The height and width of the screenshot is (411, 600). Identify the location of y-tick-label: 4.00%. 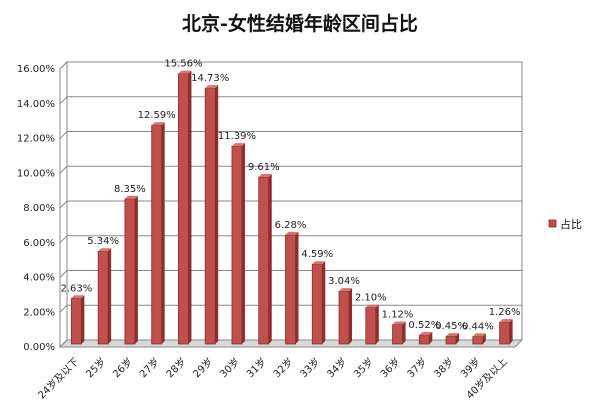
(39, 278).